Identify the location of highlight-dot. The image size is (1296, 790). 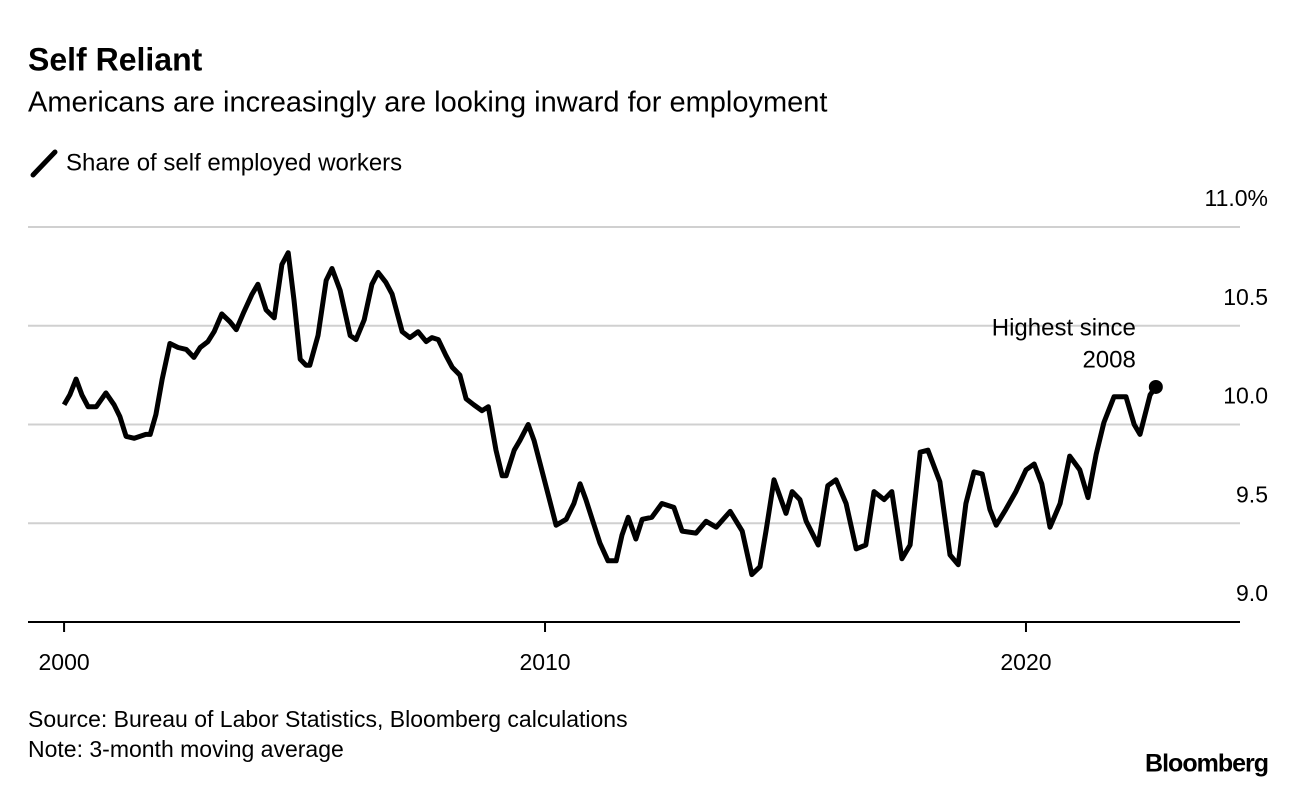
(1155, 386).